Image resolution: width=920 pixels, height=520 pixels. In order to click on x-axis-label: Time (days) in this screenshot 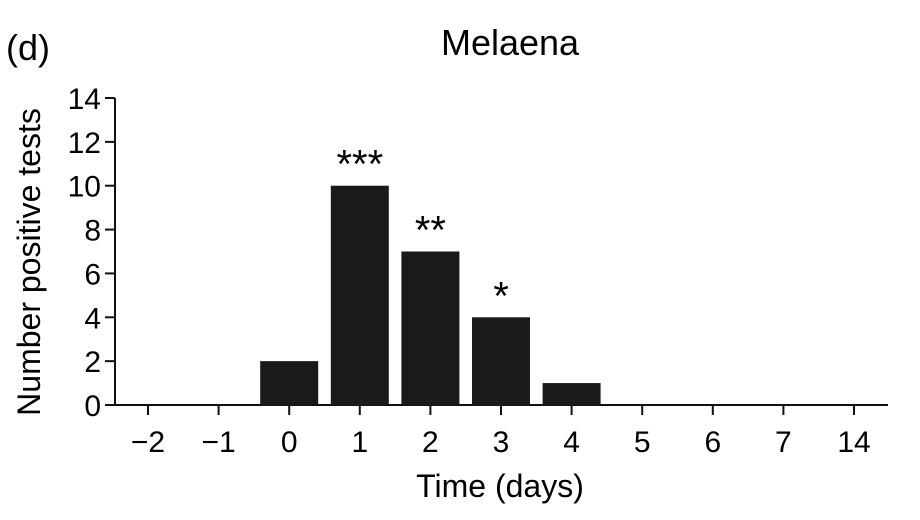, I will do `click(500, 486)`.